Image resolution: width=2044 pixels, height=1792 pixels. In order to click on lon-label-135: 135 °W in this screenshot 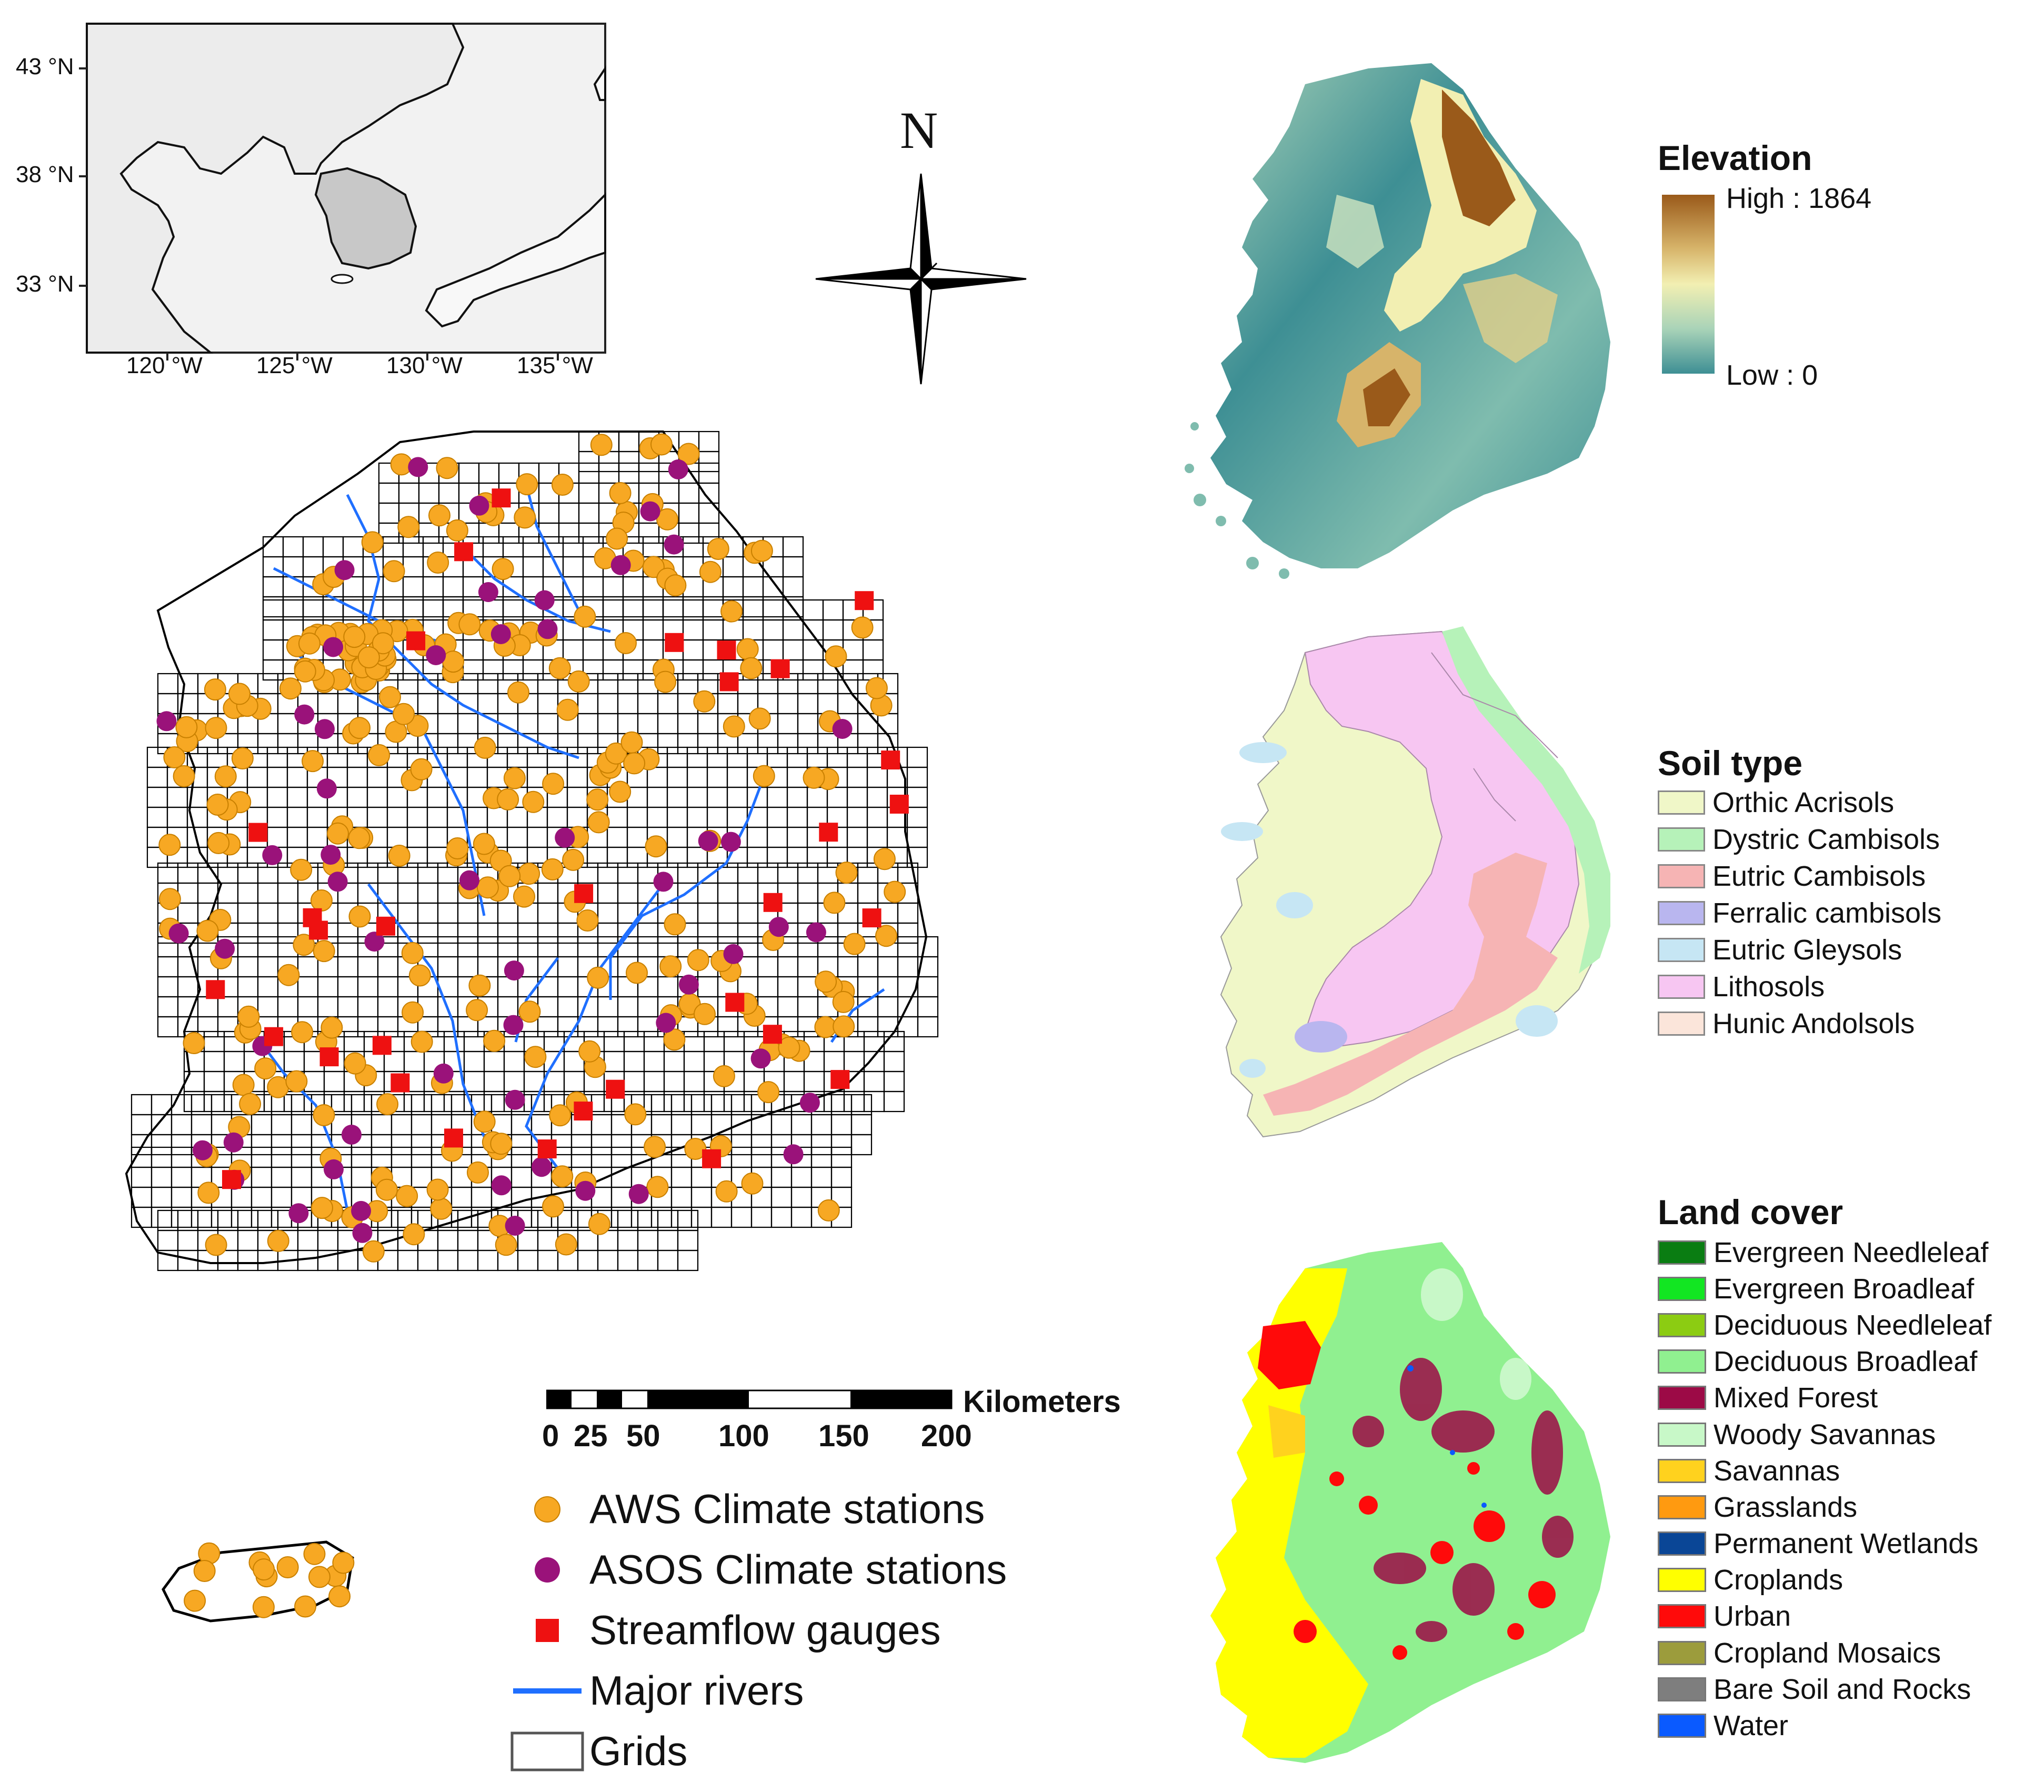, I will do `click(555, 366)`.